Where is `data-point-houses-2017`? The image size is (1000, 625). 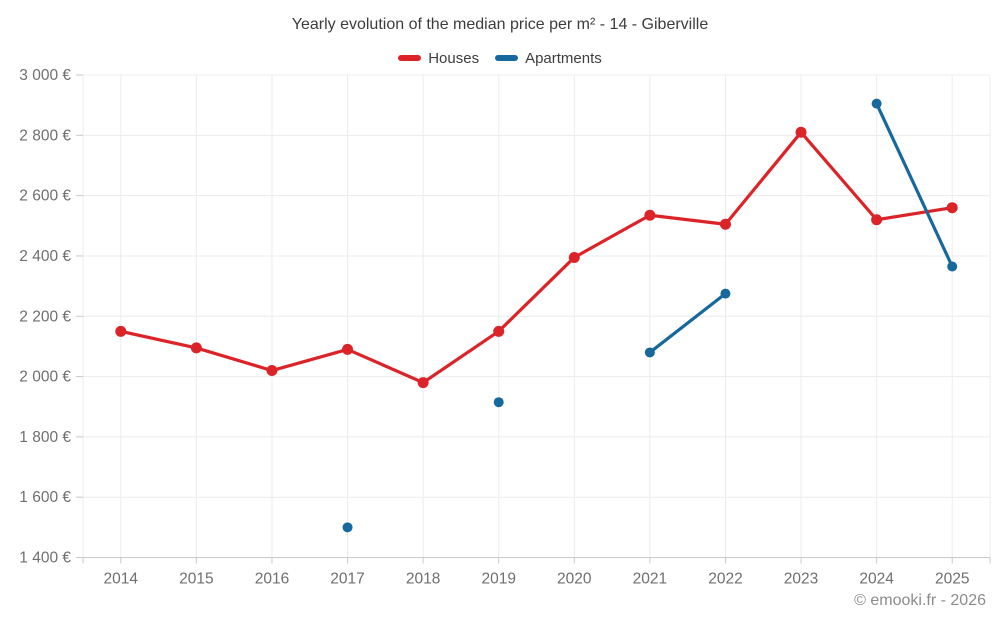
data-point-houses-2017 is located at coordinates (348, 349).